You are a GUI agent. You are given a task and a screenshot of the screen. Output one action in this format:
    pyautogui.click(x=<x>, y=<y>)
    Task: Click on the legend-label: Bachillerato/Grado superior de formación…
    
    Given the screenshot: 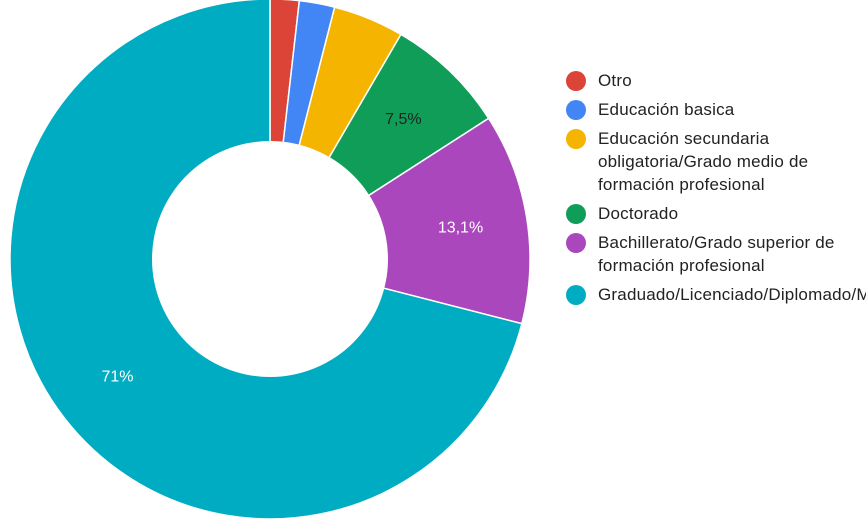 What is the action you would take?
    pyautogui.click(x=716, y=254)
    